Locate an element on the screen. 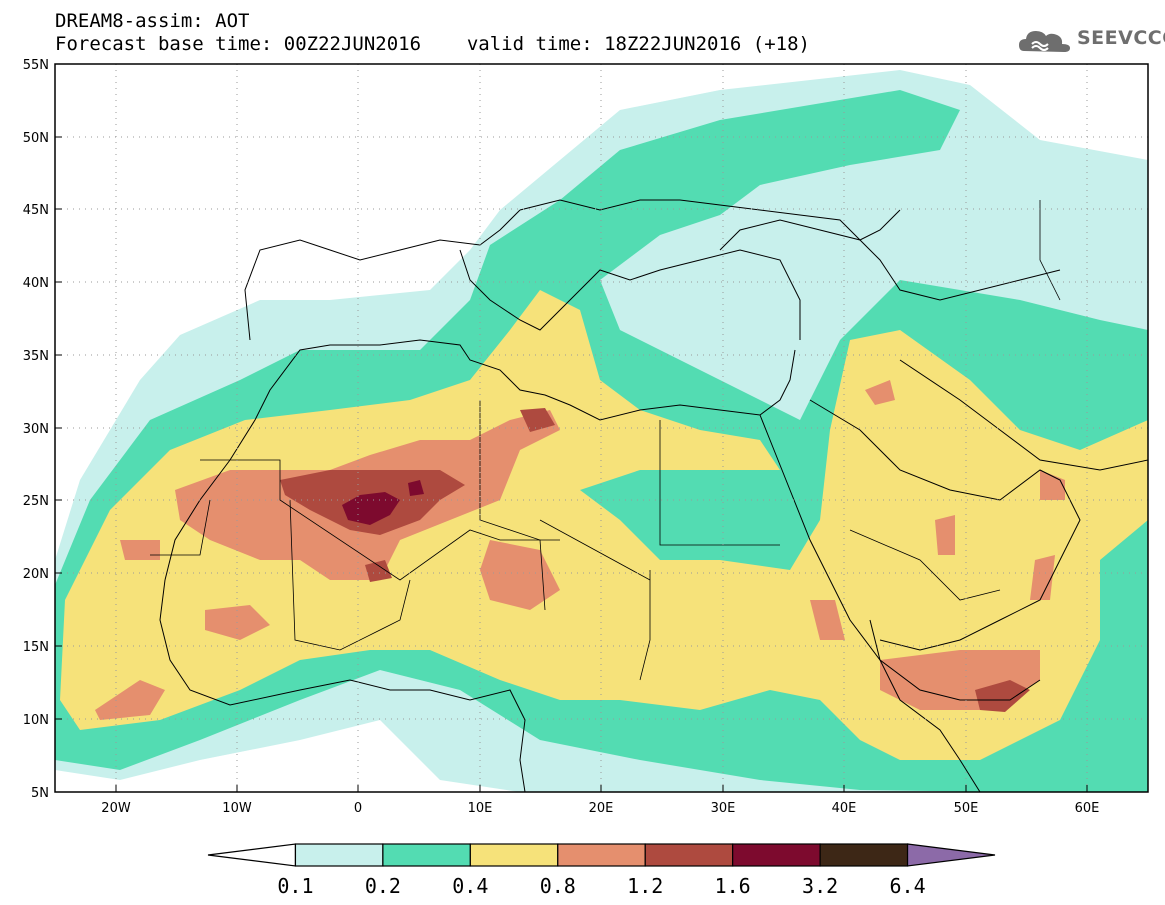 This screenshot has height=905, width=1165. lon-tick-label: 30E is located at coordinates (723, 808).